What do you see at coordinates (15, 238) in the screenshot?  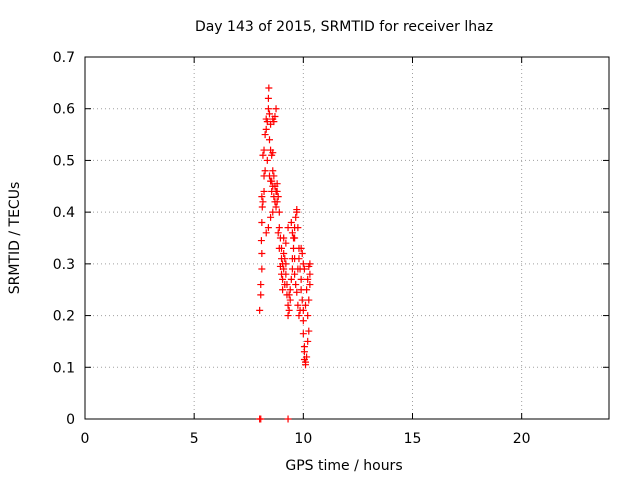 I see `y-axis-title: SRMTID / TECUs` at bounding box center [15, 238].